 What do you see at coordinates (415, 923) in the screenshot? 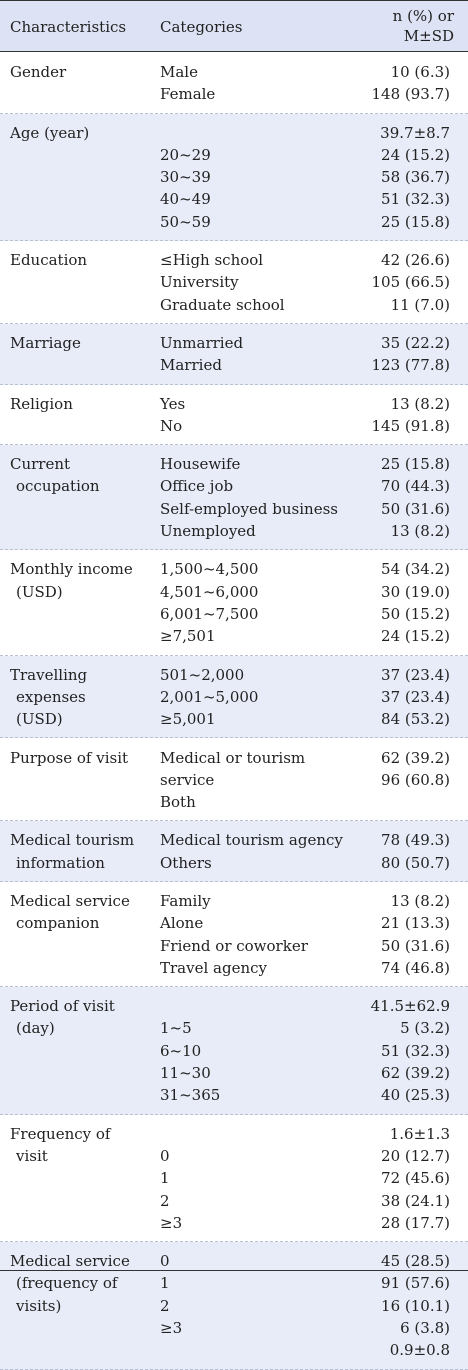
I see `value-cell: 21 (13.3)` at bounding box center [415, 923].